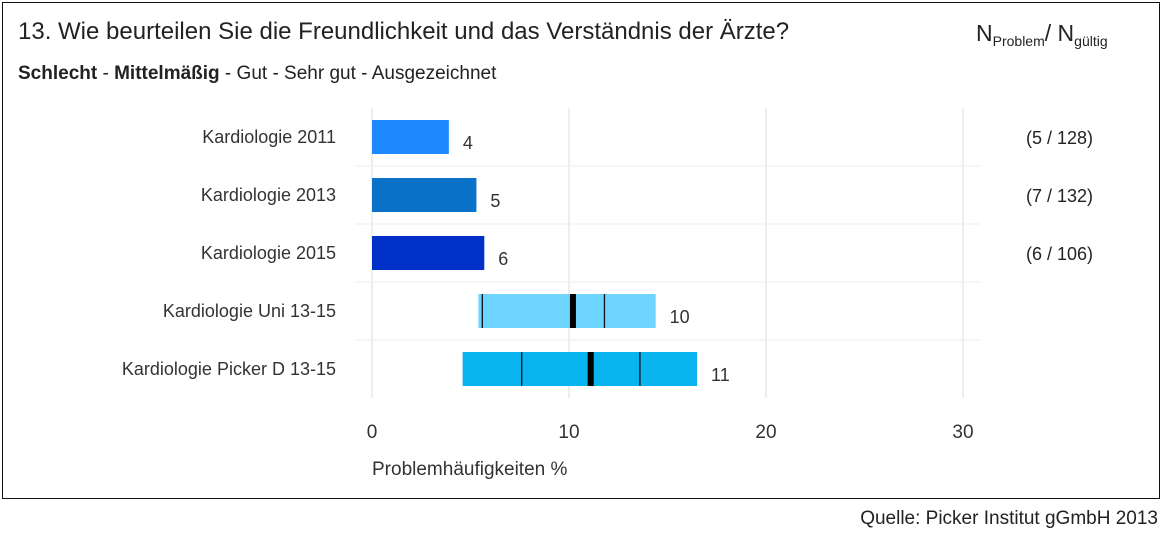  What do you see at coordinates (106, 73) in the screenshot?
I see `scale-sep: -` at bounding box center [106, 73].